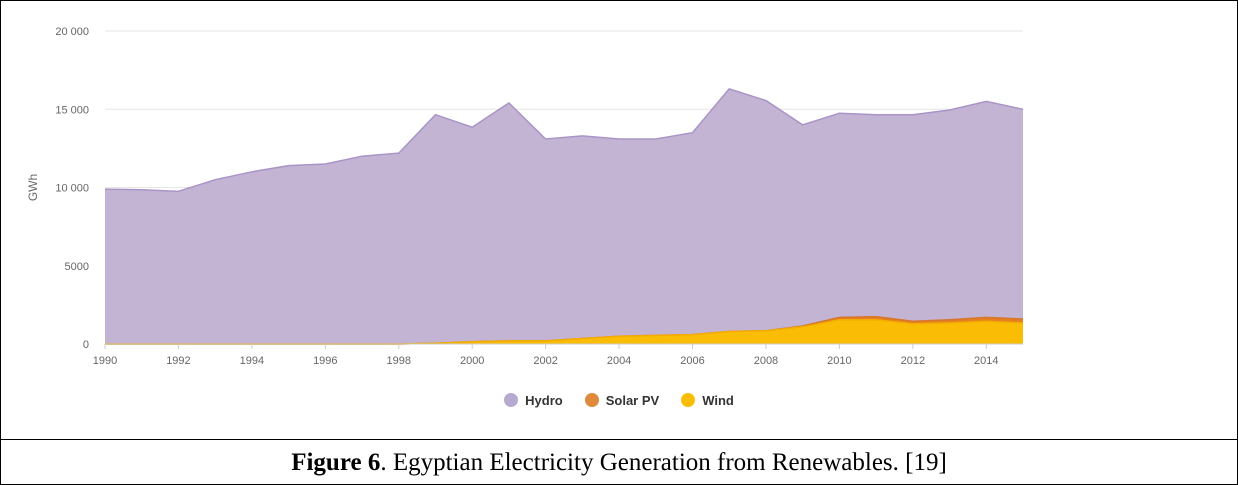 The image size is (1238, 485). Describe the element at coordinates (72, 32) in the screenshot. I see `y-tick-label: 20 000` at that location.